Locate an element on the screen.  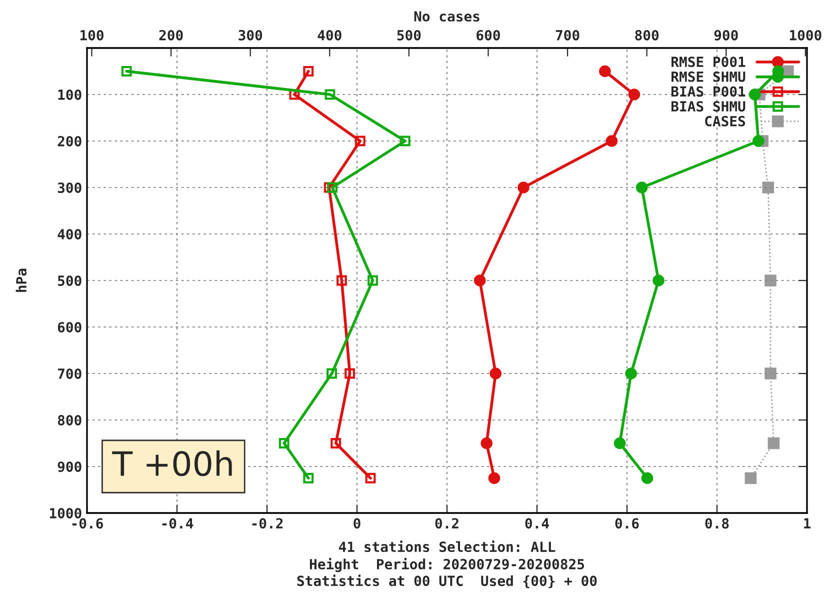
x-tick-label: 0.2 is located at coordinates (446, 523).